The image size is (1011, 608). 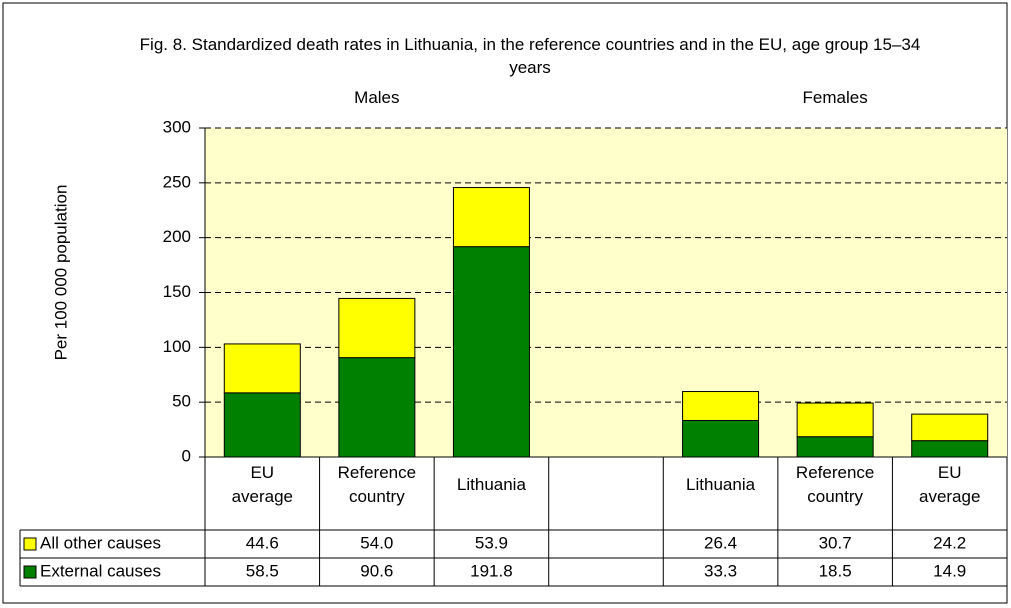 What do you see at coordinates (177, 346) in the screenshot?
I see `y-tick-label: 100` at bounding box center [177, 346].